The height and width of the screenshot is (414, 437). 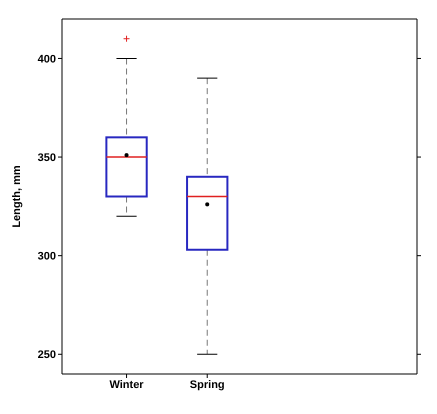 What do you see at coordinates (47, 355) in the screenshot?
I see `y-tick-label: 250` at bounding box center [47, 355].